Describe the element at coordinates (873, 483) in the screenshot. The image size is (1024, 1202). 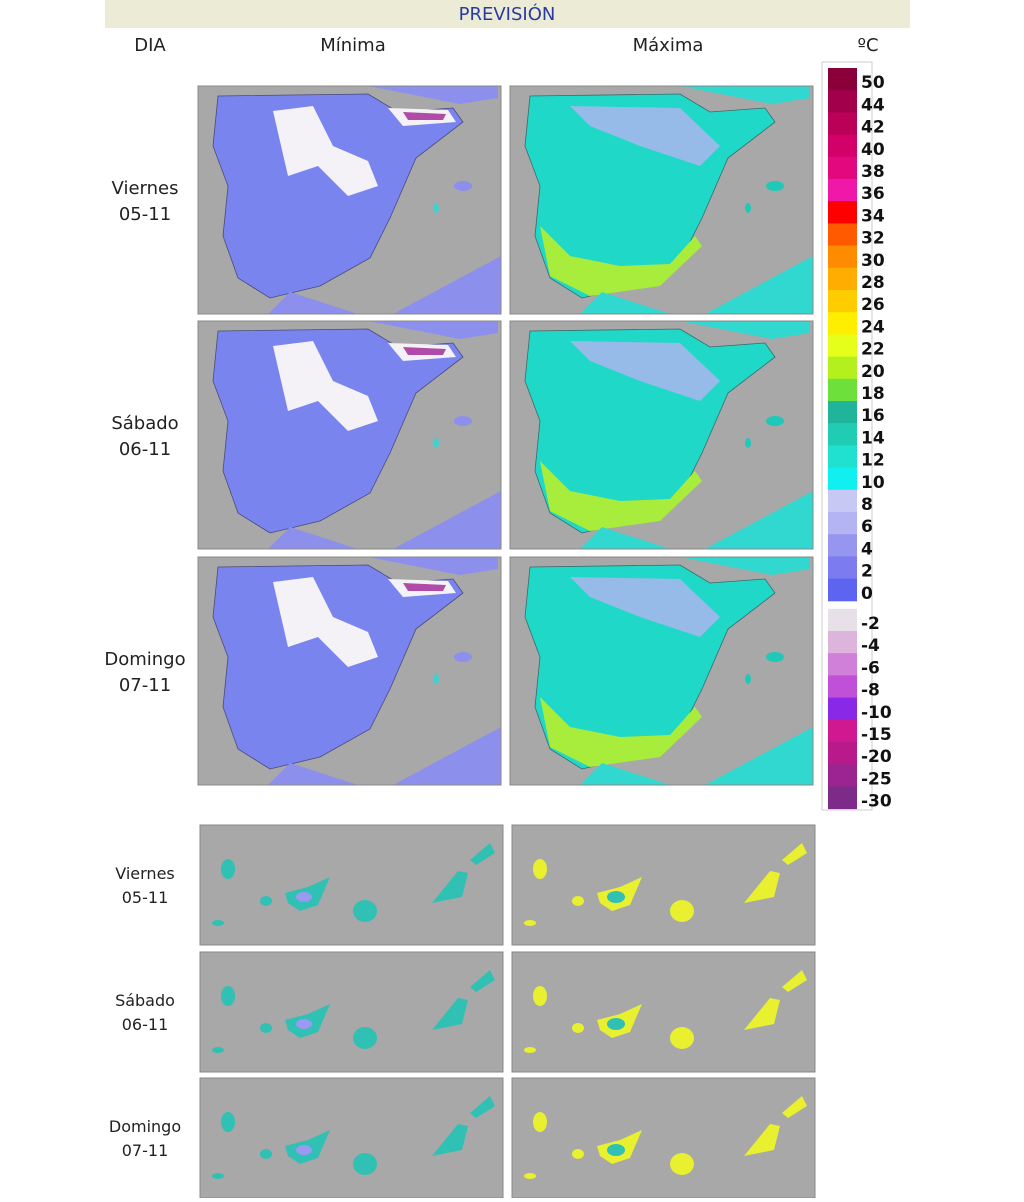
I see `legend-label: 10` at that location.